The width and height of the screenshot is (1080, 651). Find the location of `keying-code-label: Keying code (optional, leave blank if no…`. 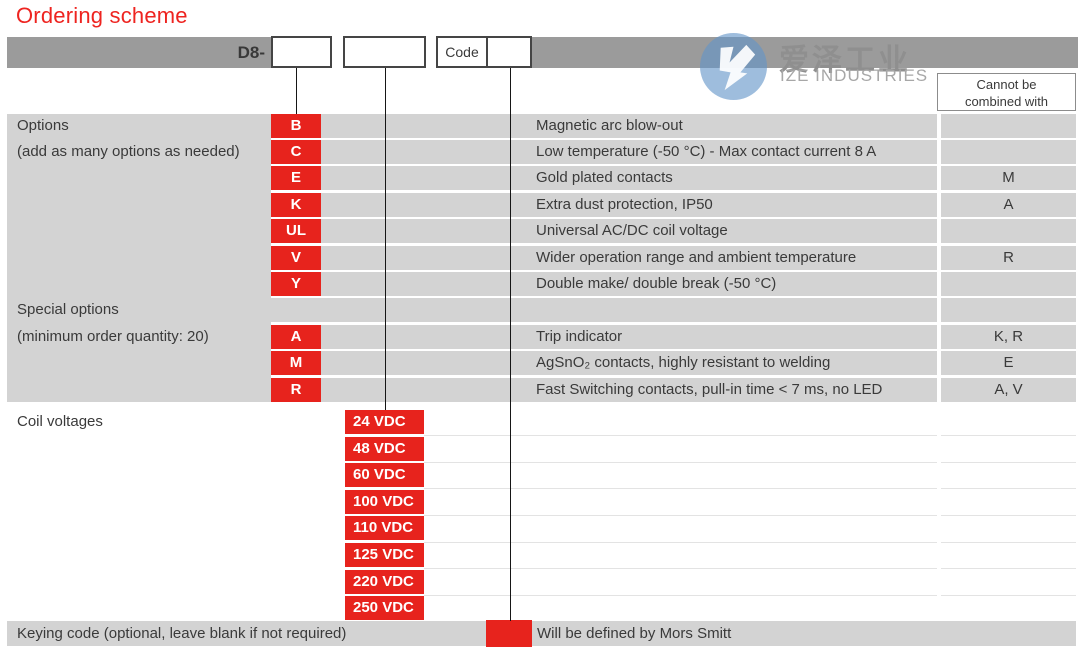

keying-code-label: Keying code (optional, leave blank if no… is located at coordinates (182, 633).